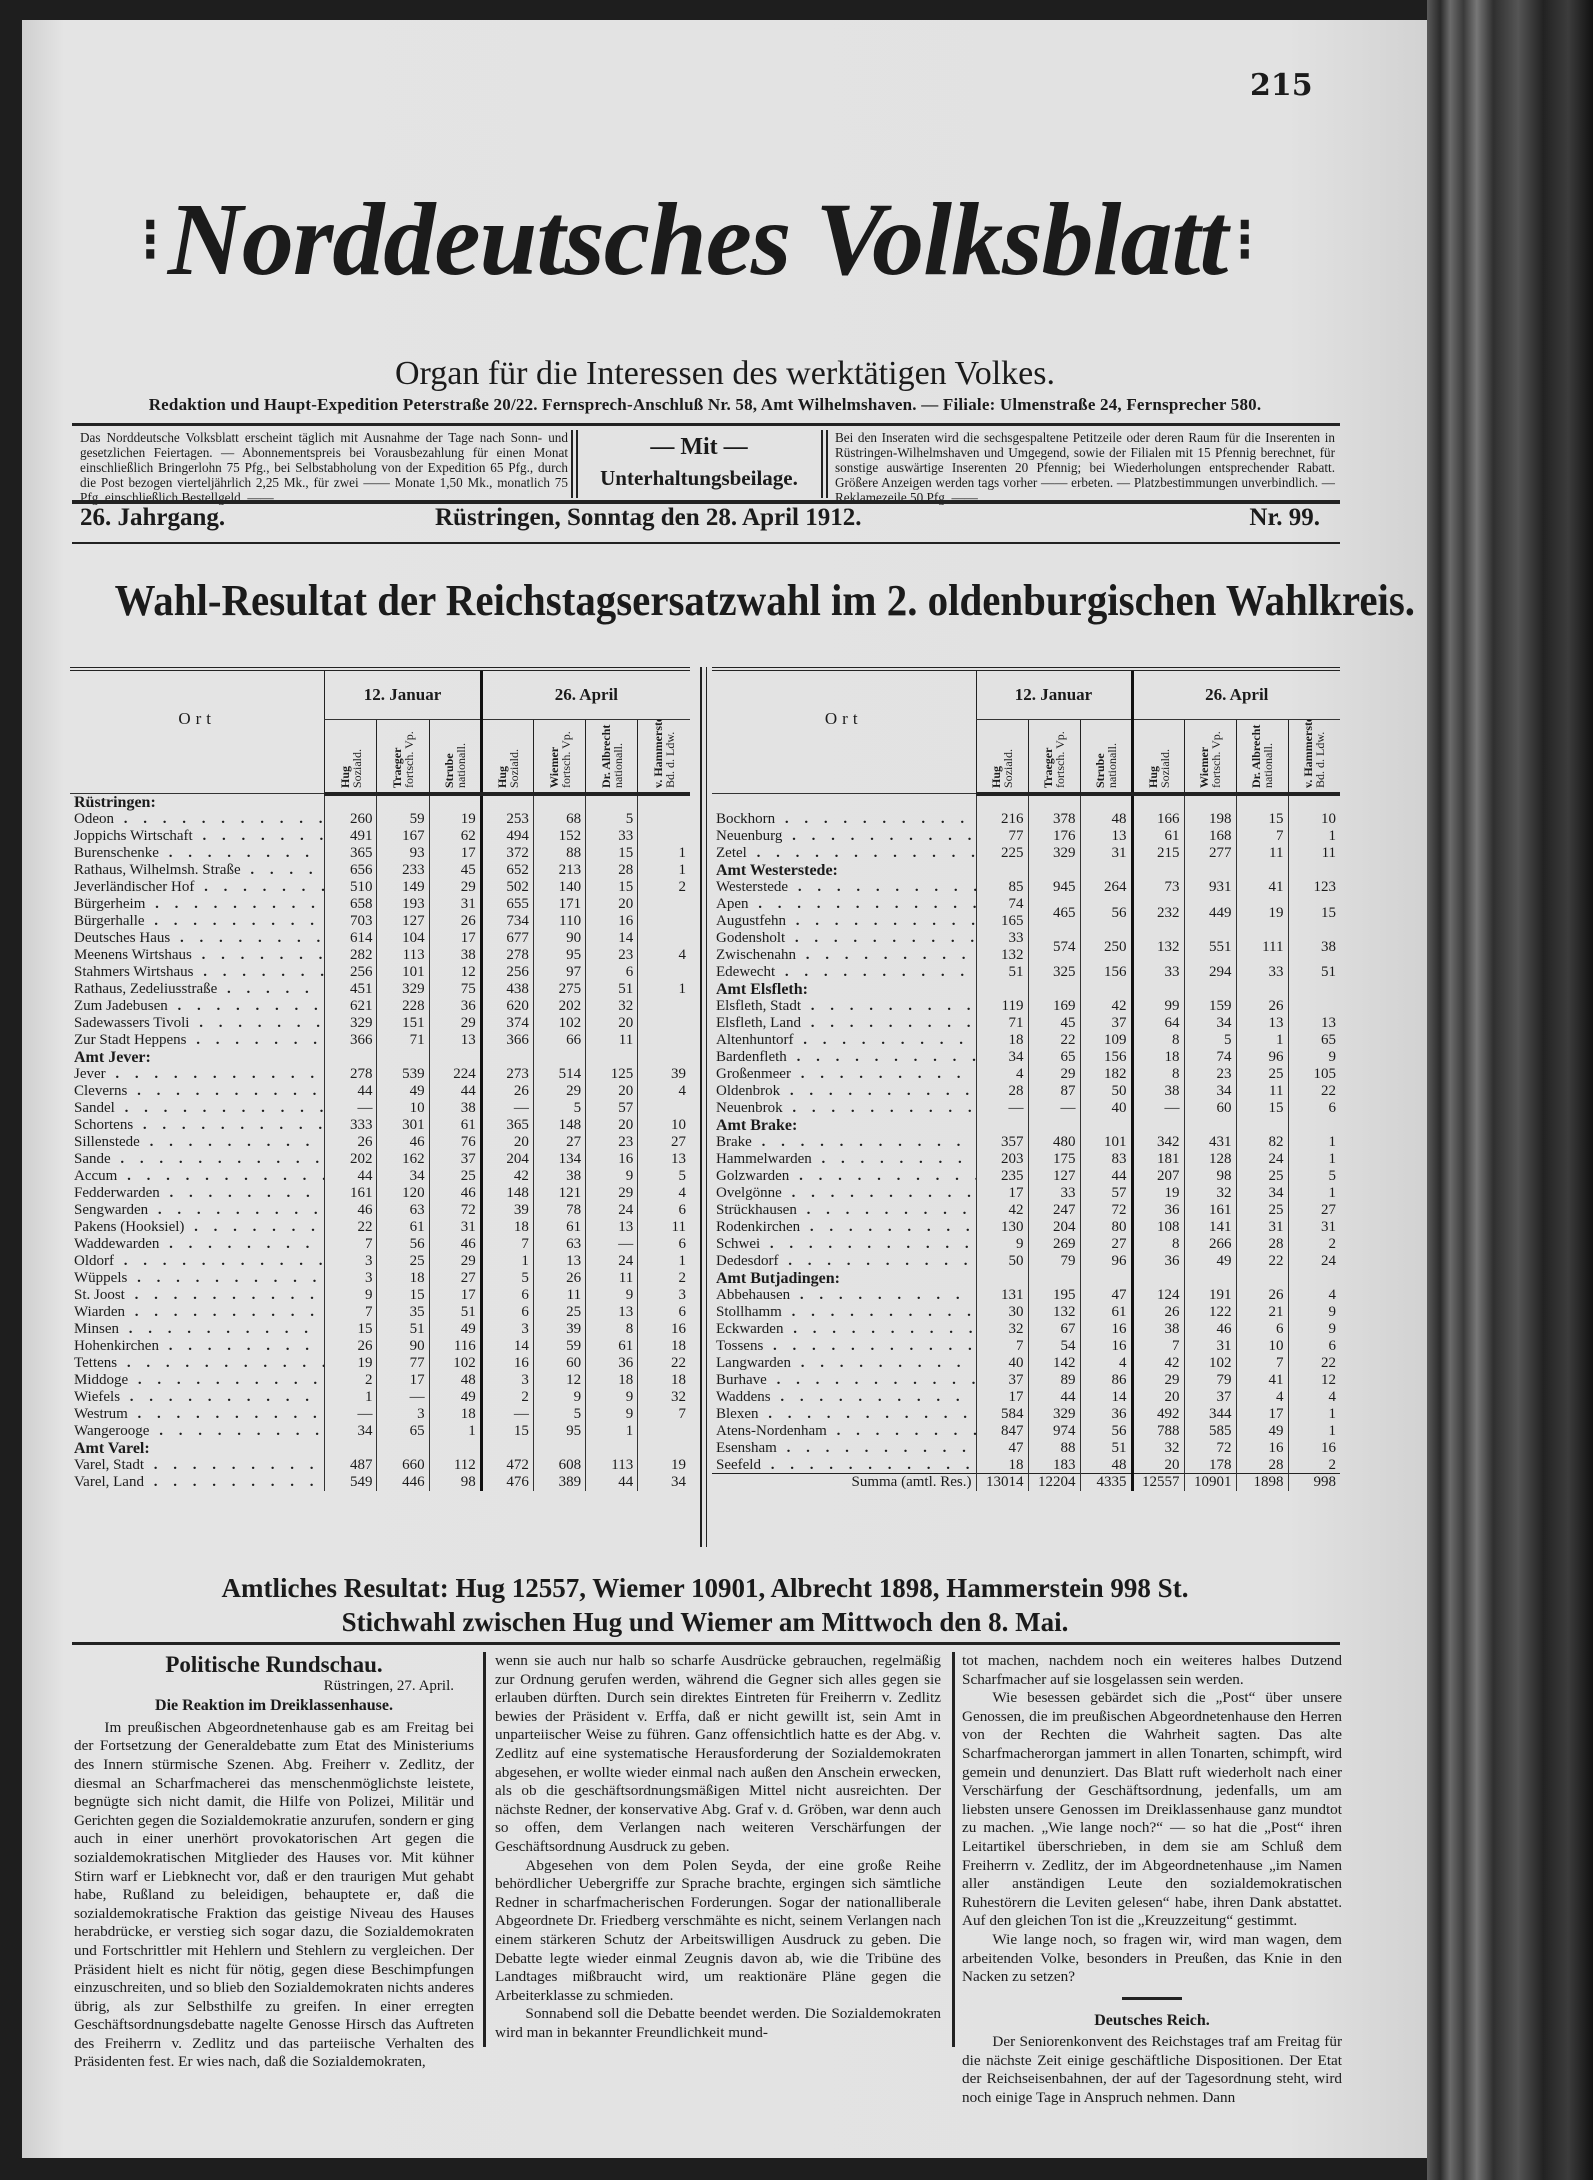 This screenshot has height=2180, width=1593. What do you see at coordinates (844, 1465) in the screenshot?
I see `place-name: Seefeld` at bounding box center [844, 1465].